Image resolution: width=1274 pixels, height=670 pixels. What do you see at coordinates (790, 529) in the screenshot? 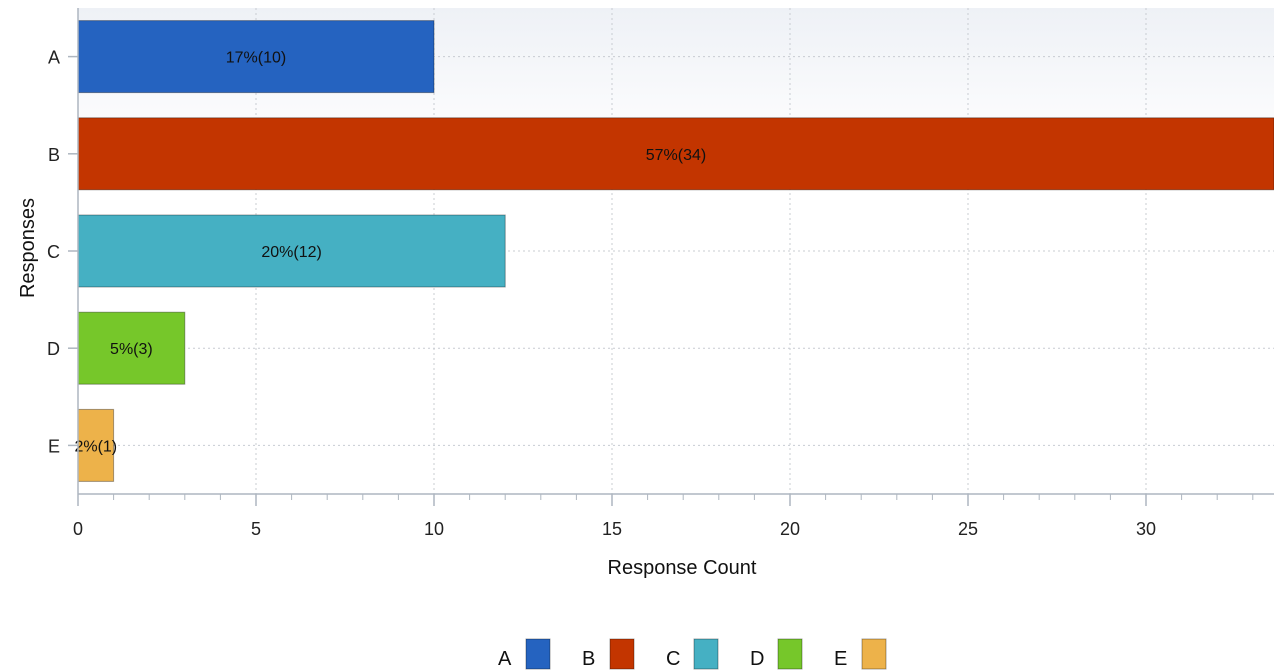
I see `x-tick-label: 20` at bounding box center [790, 529].